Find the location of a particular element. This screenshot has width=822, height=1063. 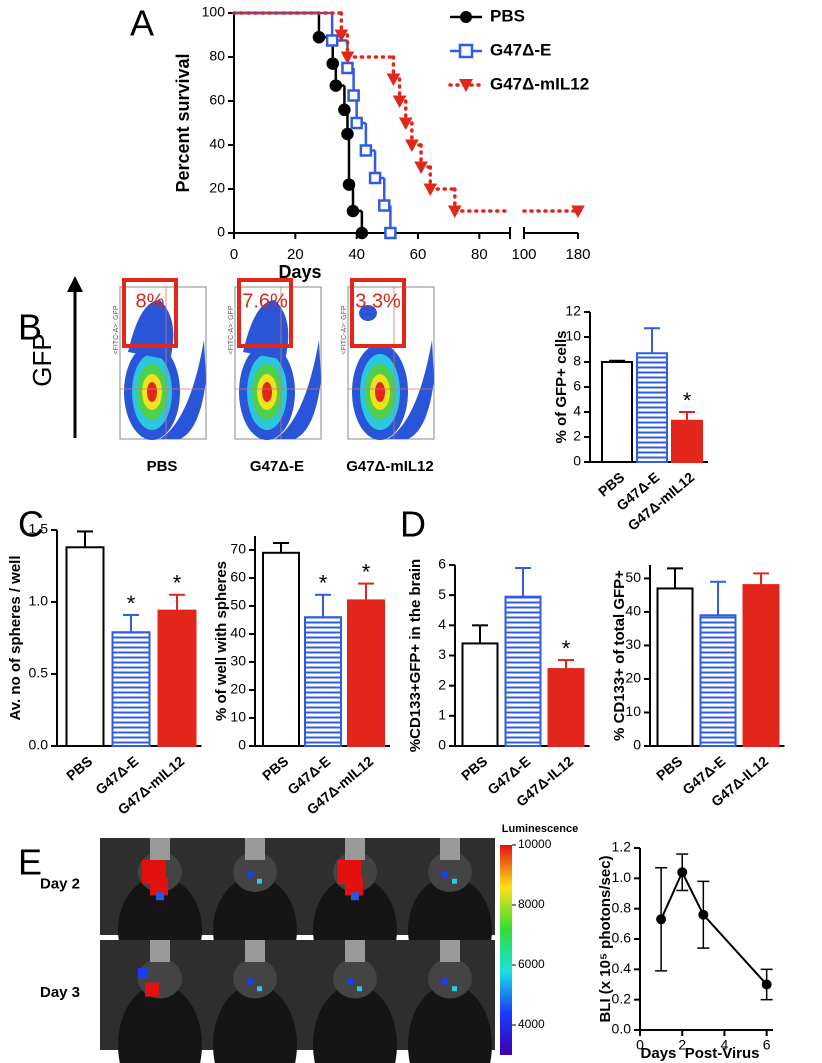

x-tick-label: 0 is located at coordinates (640, 1045).